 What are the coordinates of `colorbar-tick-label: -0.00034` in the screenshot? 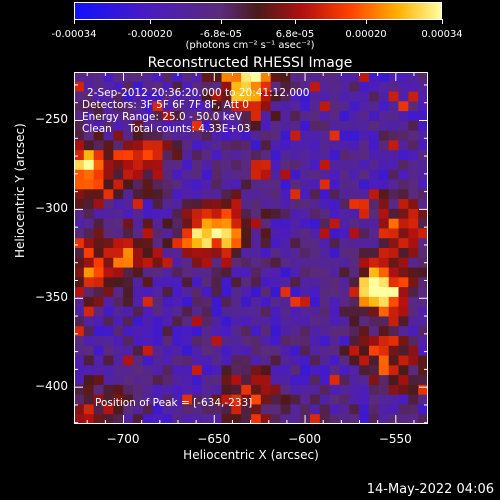 It's located at (74, 34).